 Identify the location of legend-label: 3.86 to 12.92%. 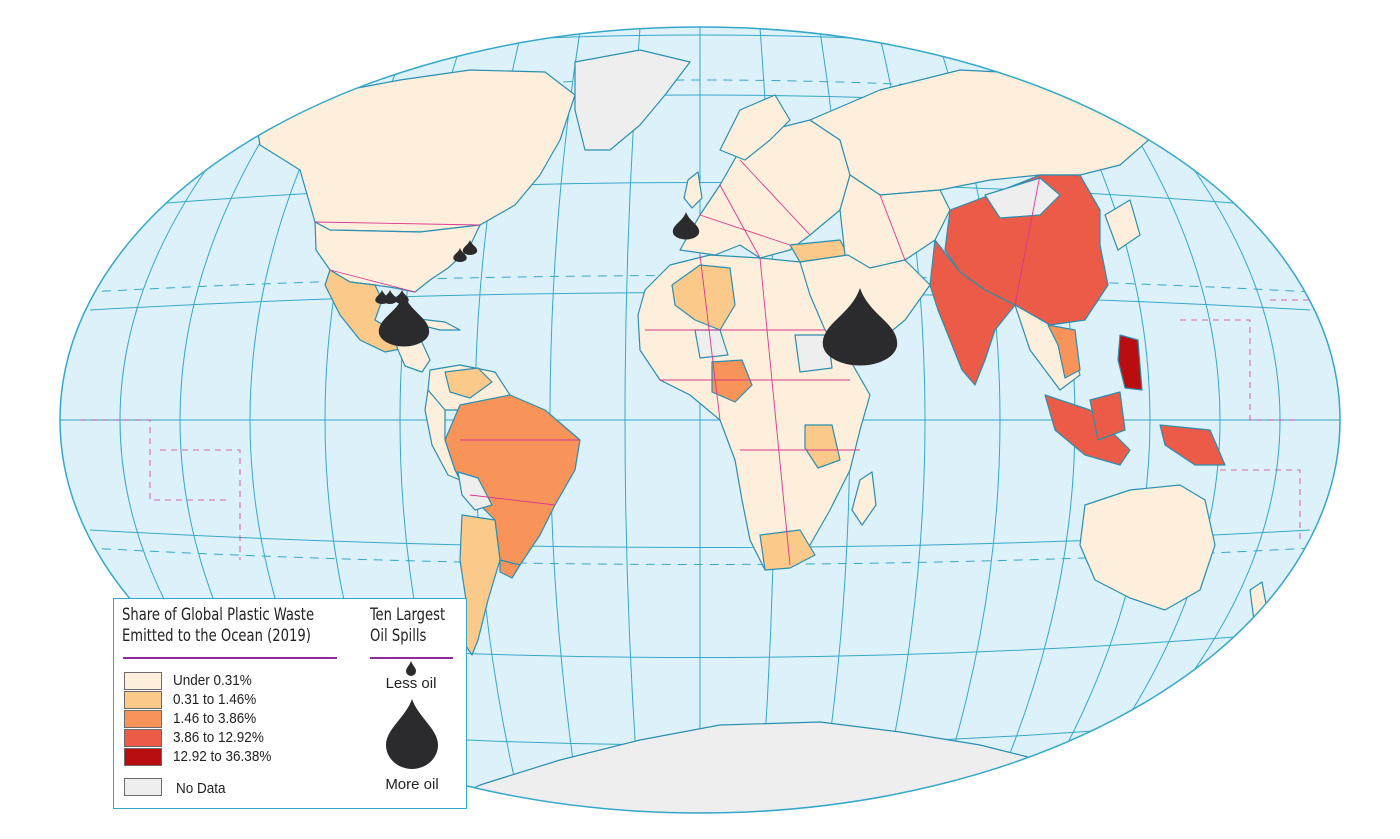
(218, 737).